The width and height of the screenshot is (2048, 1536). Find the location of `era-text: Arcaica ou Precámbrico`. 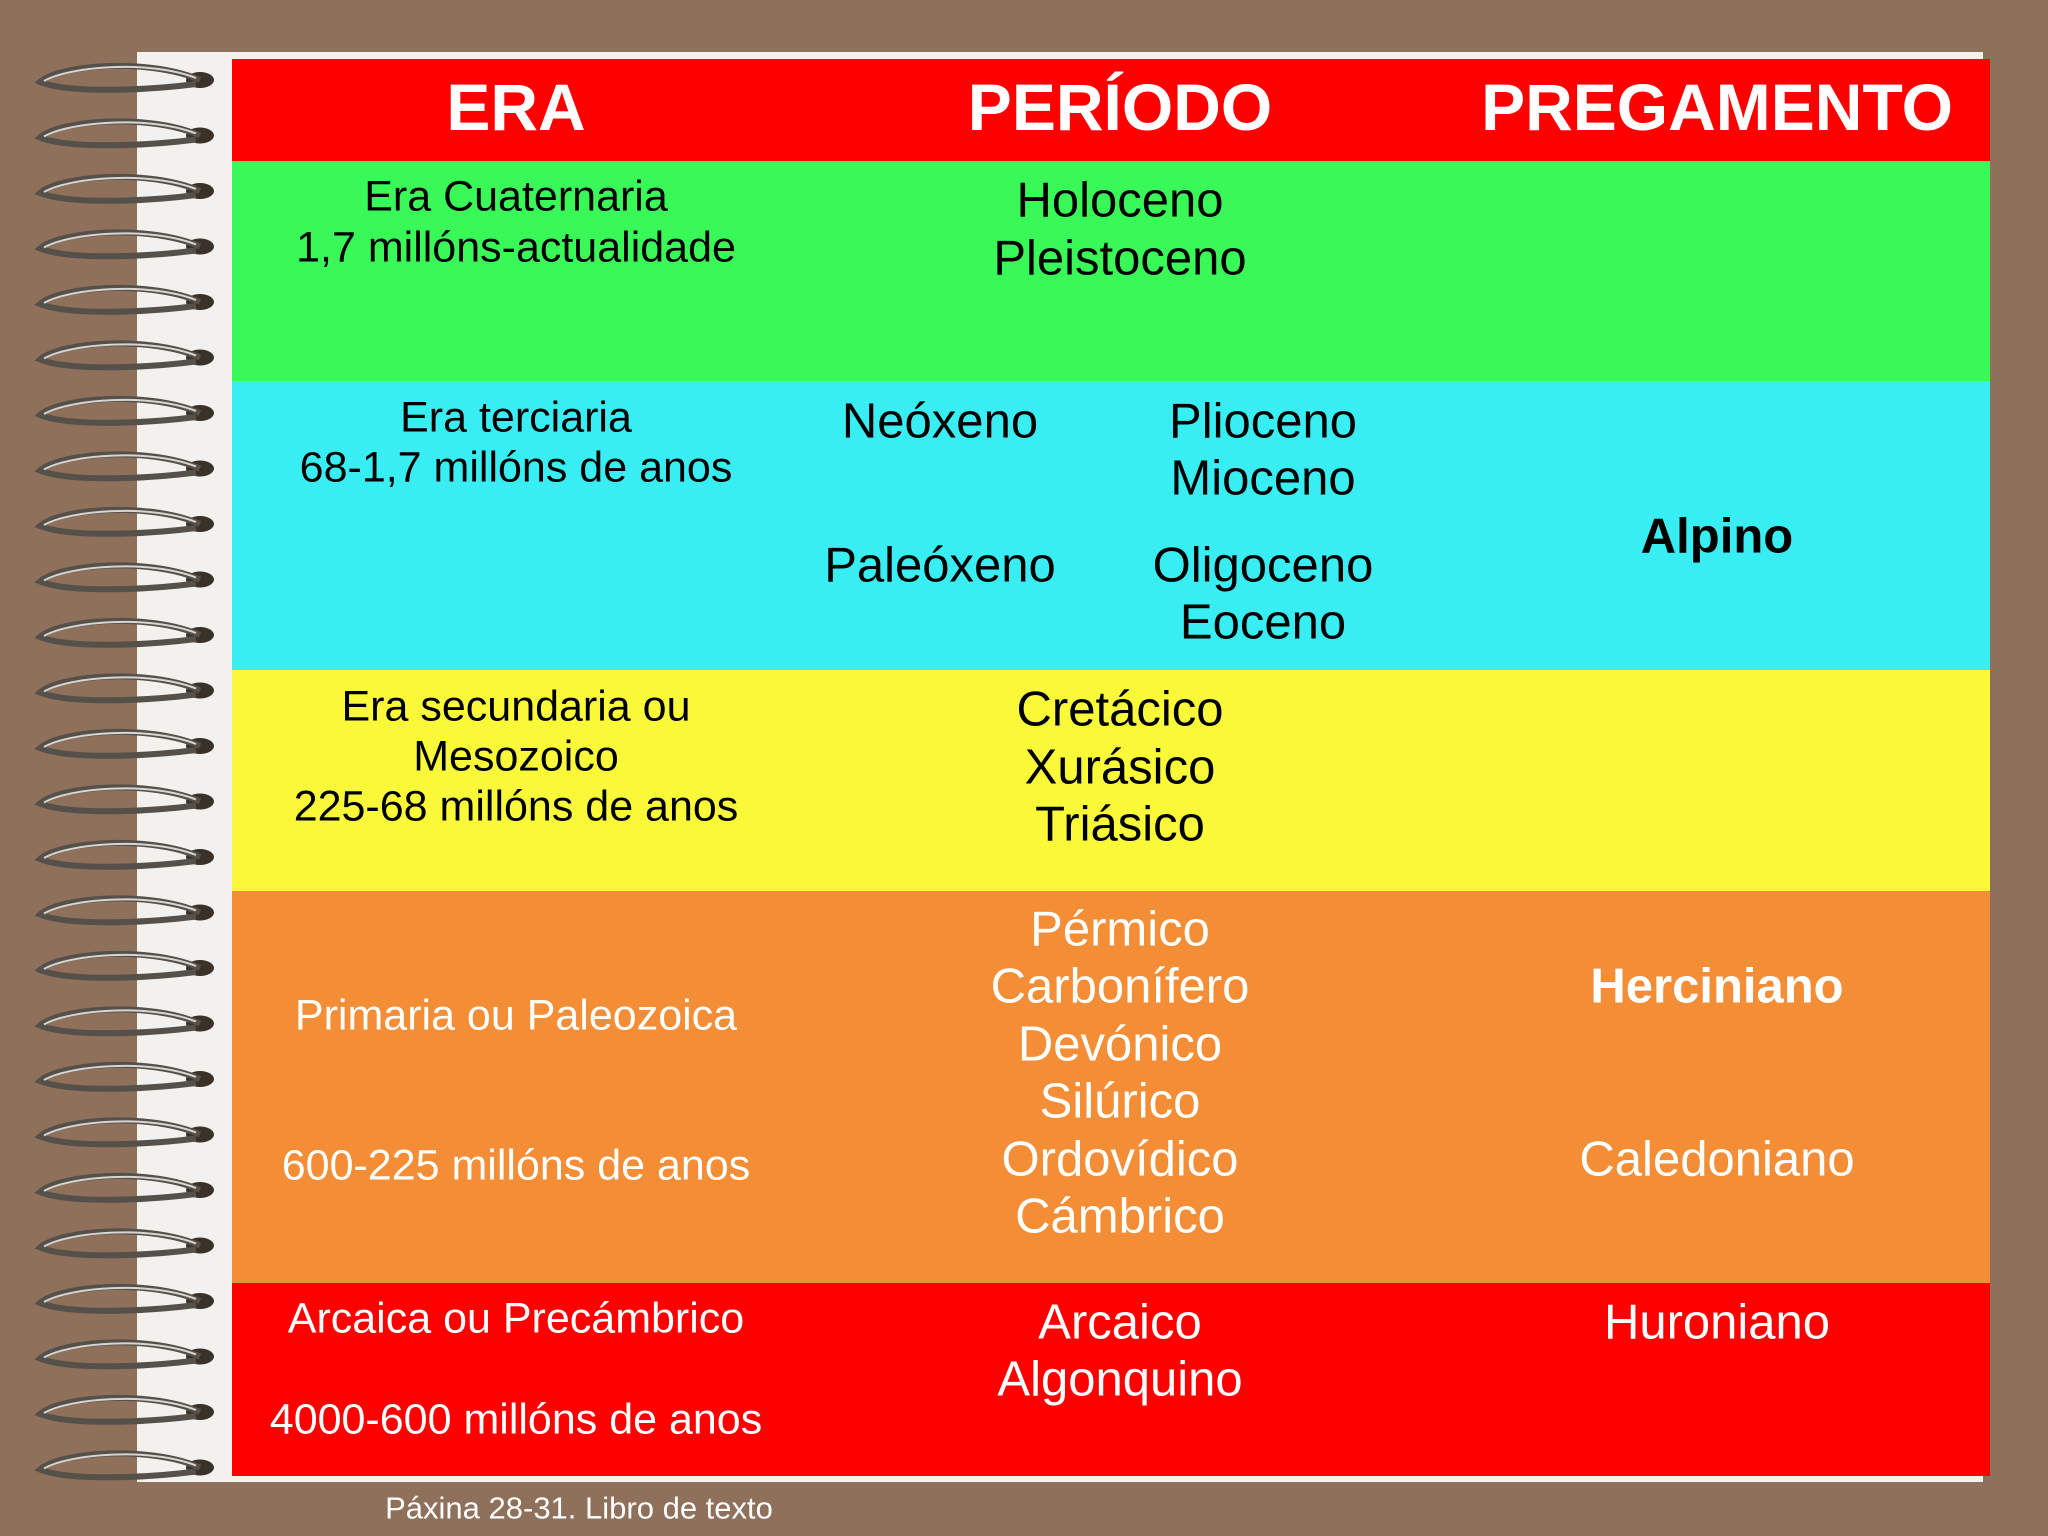

era-text: Arcaica ou Precámbrico is located at coordinates (516, 1318).